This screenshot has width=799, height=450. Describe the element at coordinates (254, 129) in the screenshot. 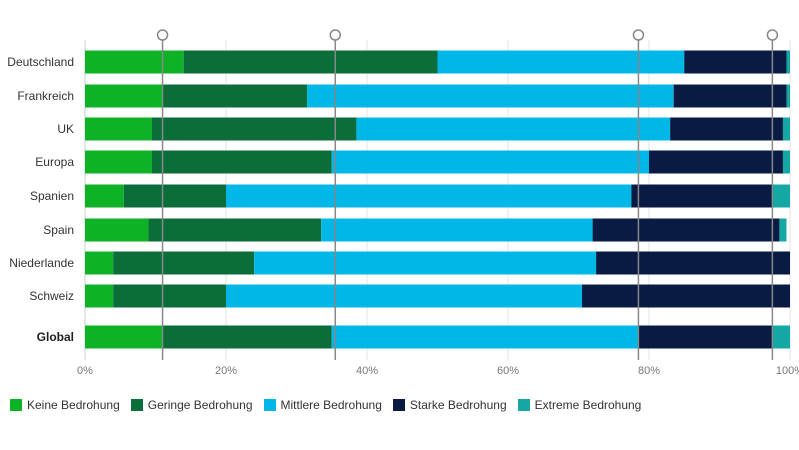

I see `bar-uk-geringe-bedrohung` at that location.